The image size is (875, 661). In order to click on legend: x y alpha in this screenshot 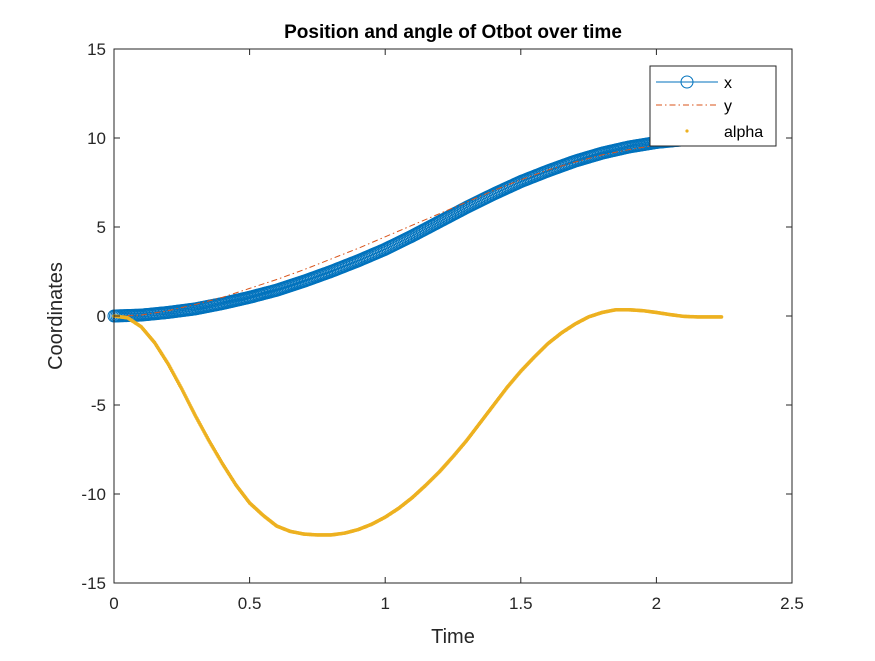, I will do `click(713, 106)`.